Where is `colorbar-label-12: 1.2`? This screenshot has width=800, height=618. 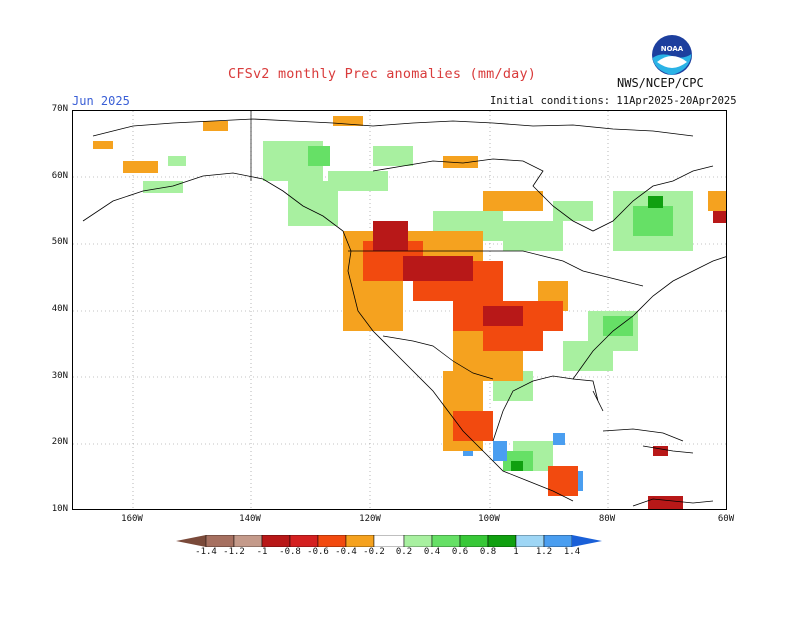 colorbar-label-12: 1.2 is located at coordinates (544, 552).